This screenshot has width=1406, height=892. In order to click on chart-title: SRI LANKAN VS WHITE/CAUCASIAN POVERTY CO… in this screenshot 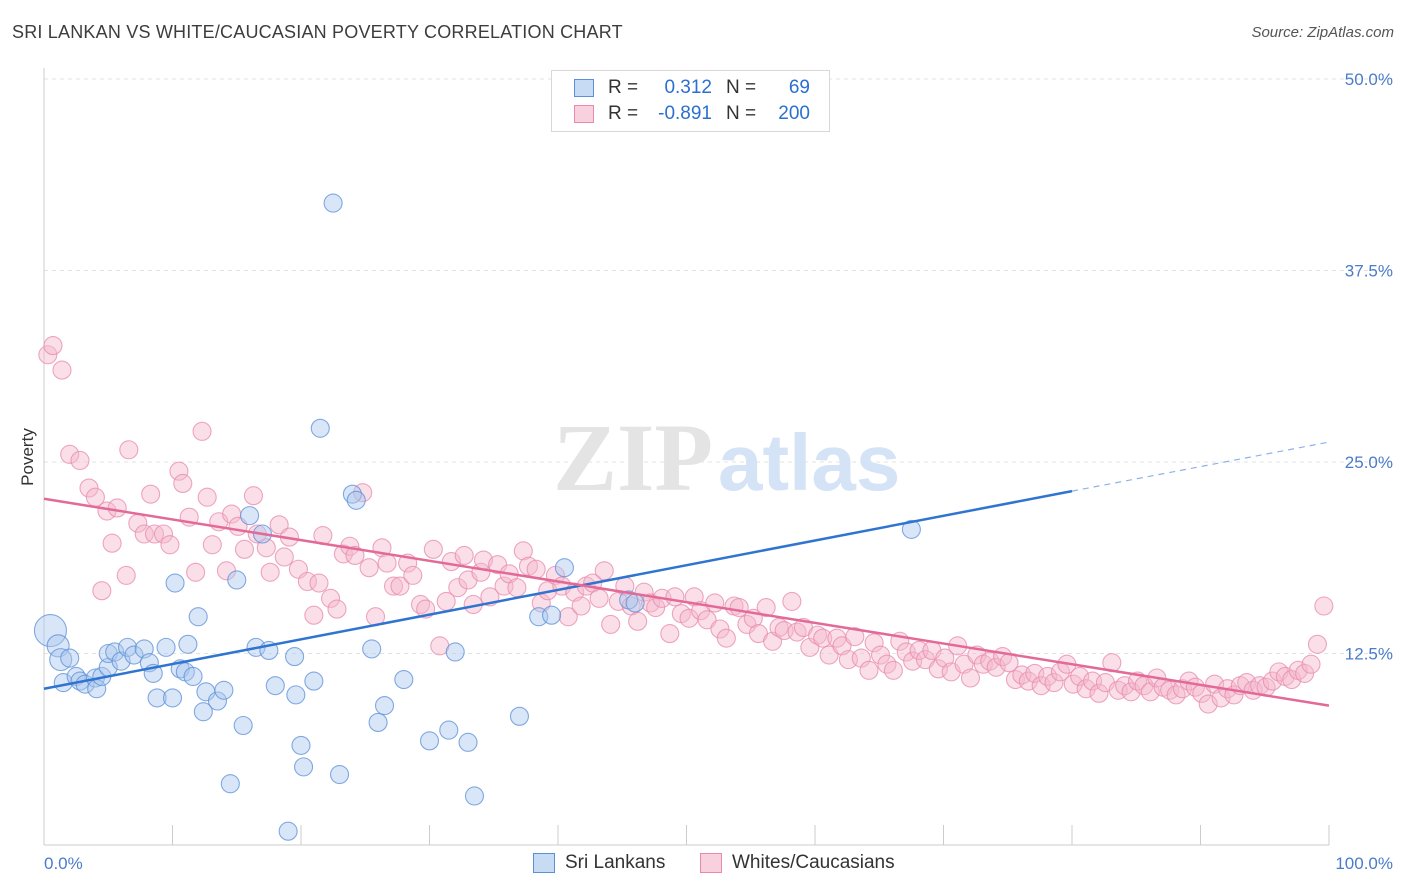, I will do `click(317, 32)`.